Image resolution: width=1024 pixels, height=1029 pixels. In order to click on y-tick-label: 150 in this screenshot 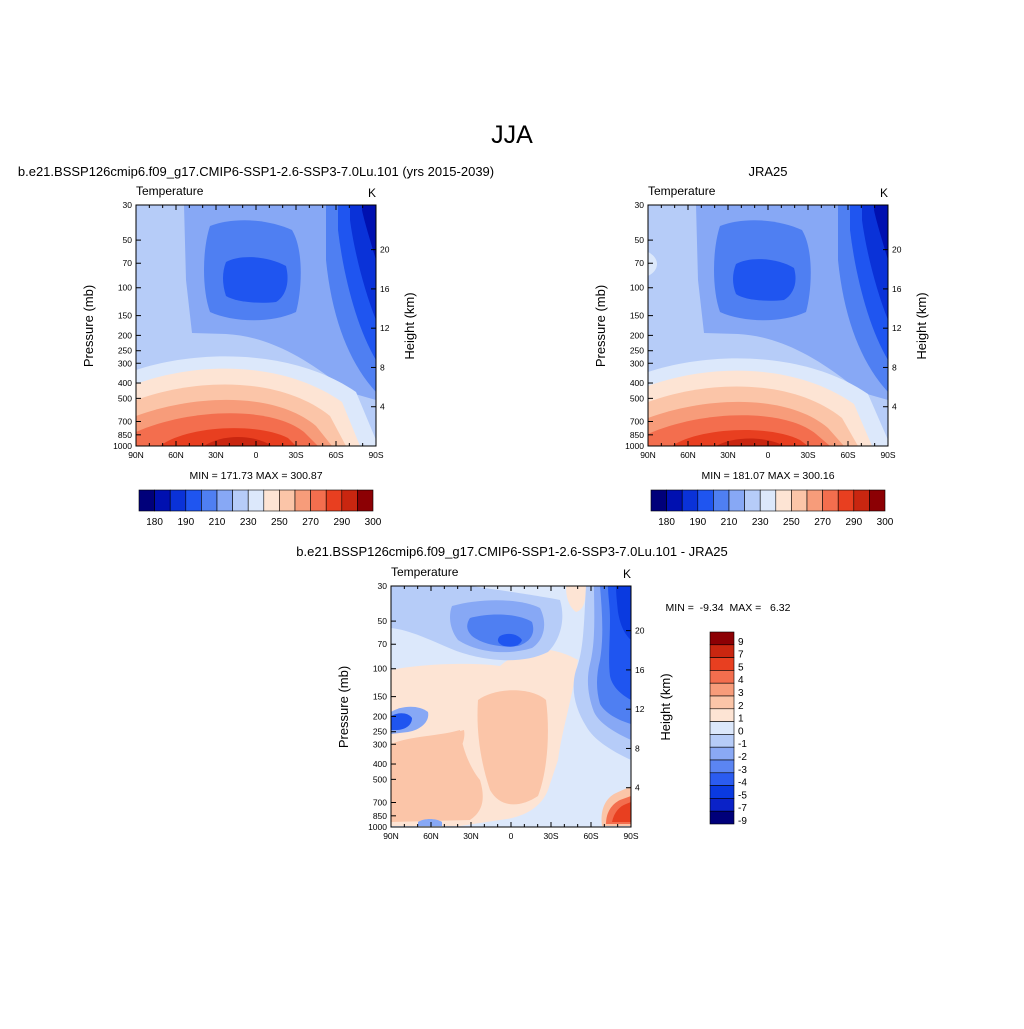, I will do `click(125, 316)`.